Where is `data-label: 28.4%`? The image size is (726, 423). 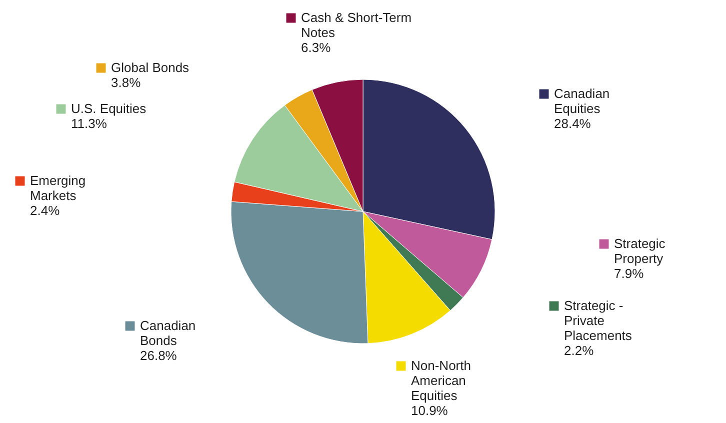
data-label: 28.4% is located at coordinates (573, 123).